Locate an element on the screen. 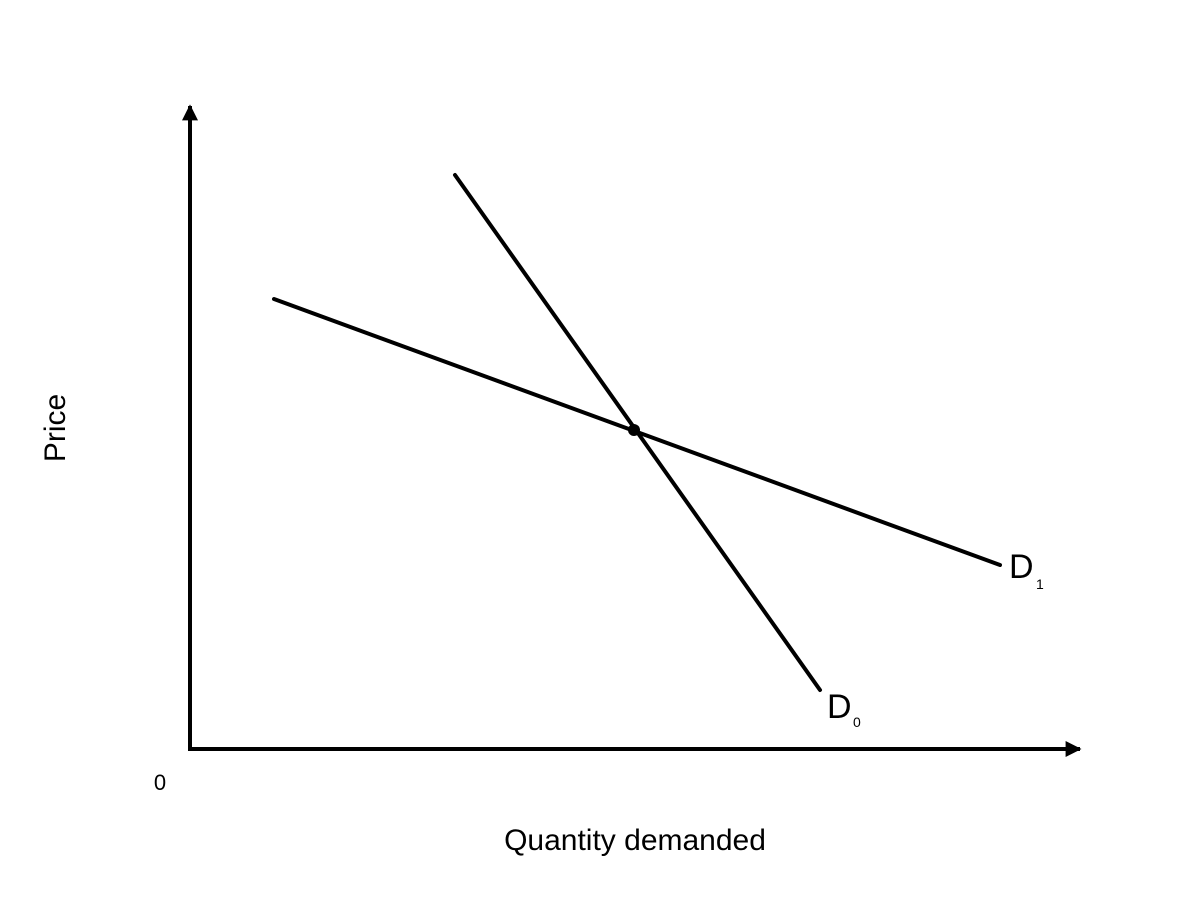  intersection-point is located at coordinates (634, 430).